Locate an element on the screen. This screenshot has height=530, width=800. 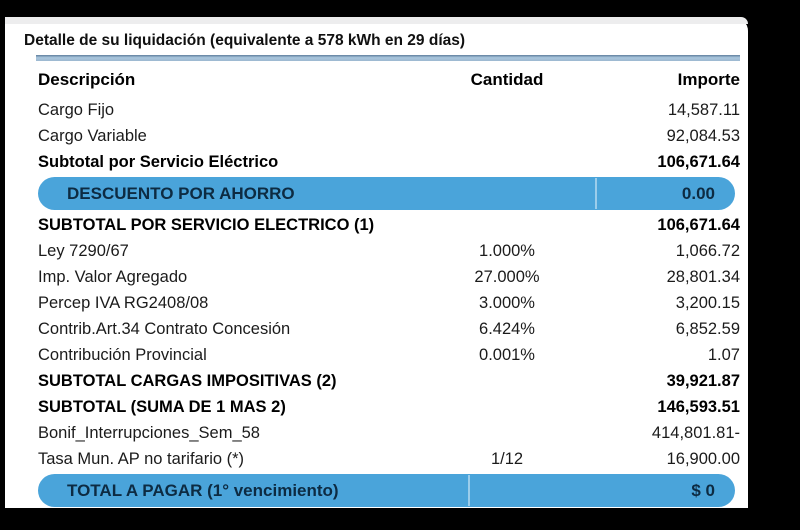
table-row: SUBTOTAL (SUMA DE 1 MAS 2) 146,593.51 is located at coordinates (376, 407).